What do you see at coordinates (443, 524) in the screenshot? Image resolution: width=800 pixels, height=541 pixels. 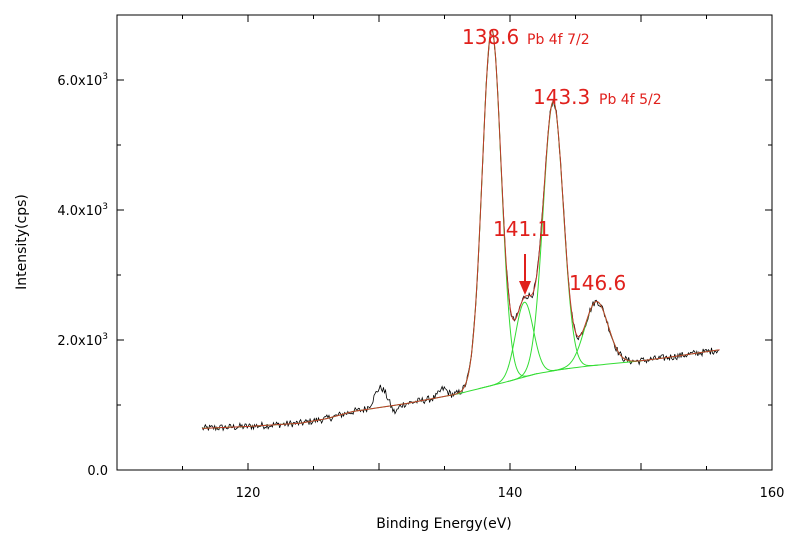 I see `x-axis-title: Binding Energy(eV)` at bounding box center [443, 524].